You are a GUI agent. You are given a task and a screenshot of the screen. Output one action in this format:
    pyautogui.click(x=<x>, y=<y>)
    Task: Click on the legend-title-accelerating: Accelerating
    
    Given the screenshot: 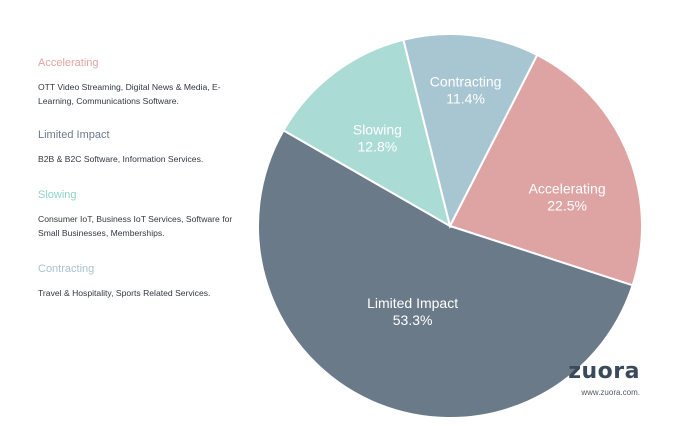 What is the action you would take?
    pyautogui.click(x=68, y=63)
    